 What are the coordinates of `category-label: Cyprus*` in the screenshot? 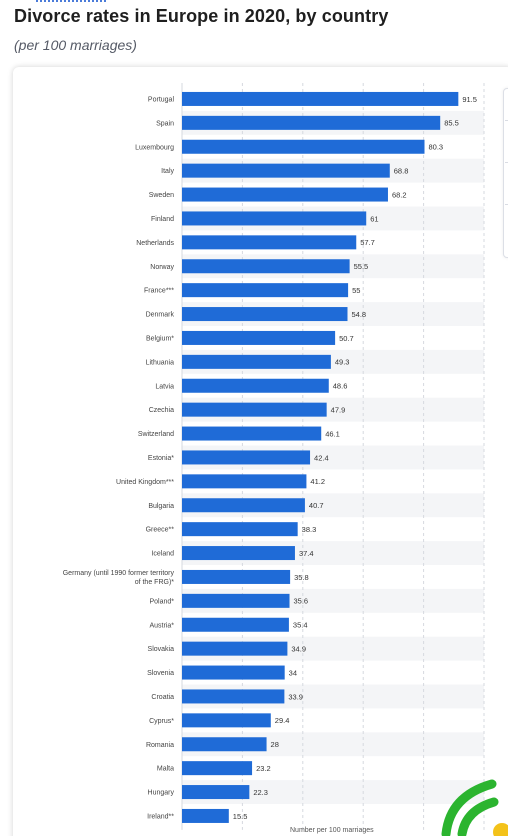 It's located at (161, 721).